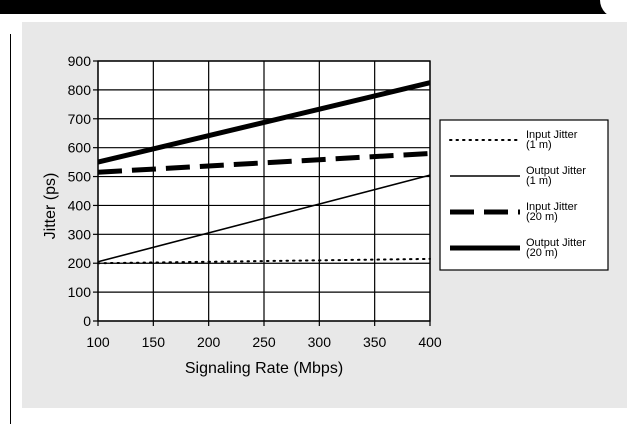 Image resolution: width=640 pixels, height=424 pixels. Describe the element at coordinates (80, 263) in the screenshot. I see `y-tick-label: 200` at that location.